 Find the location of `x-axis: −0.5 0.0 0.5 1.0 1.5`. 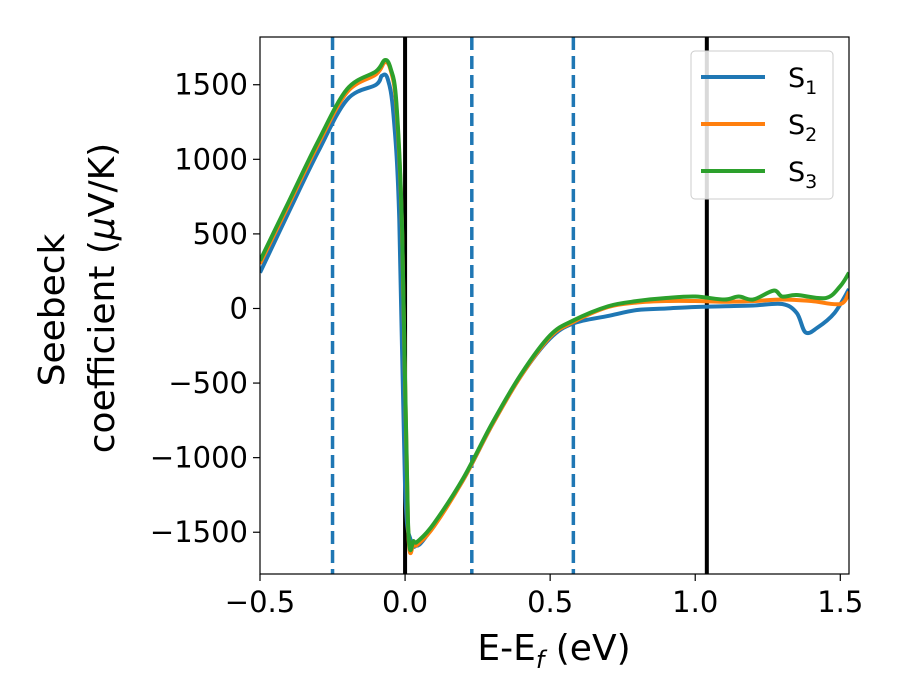

x-axis: −0.5 0.0 0.5 1.0 1.5 is located at coordinates (544, 596).